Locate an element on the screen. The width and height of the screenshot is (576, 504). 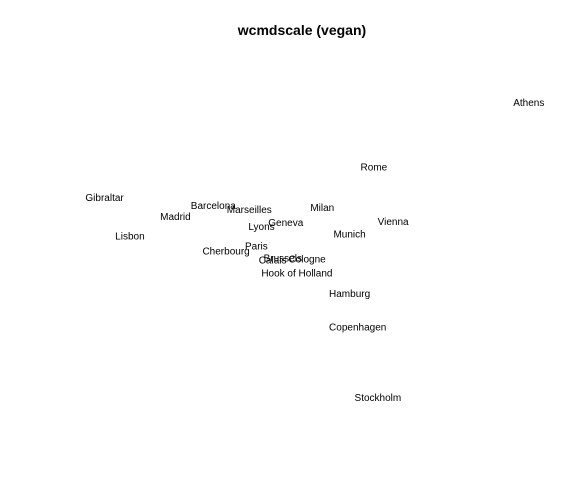
point-label: Cherbourg is located at coordinates (225, 252).